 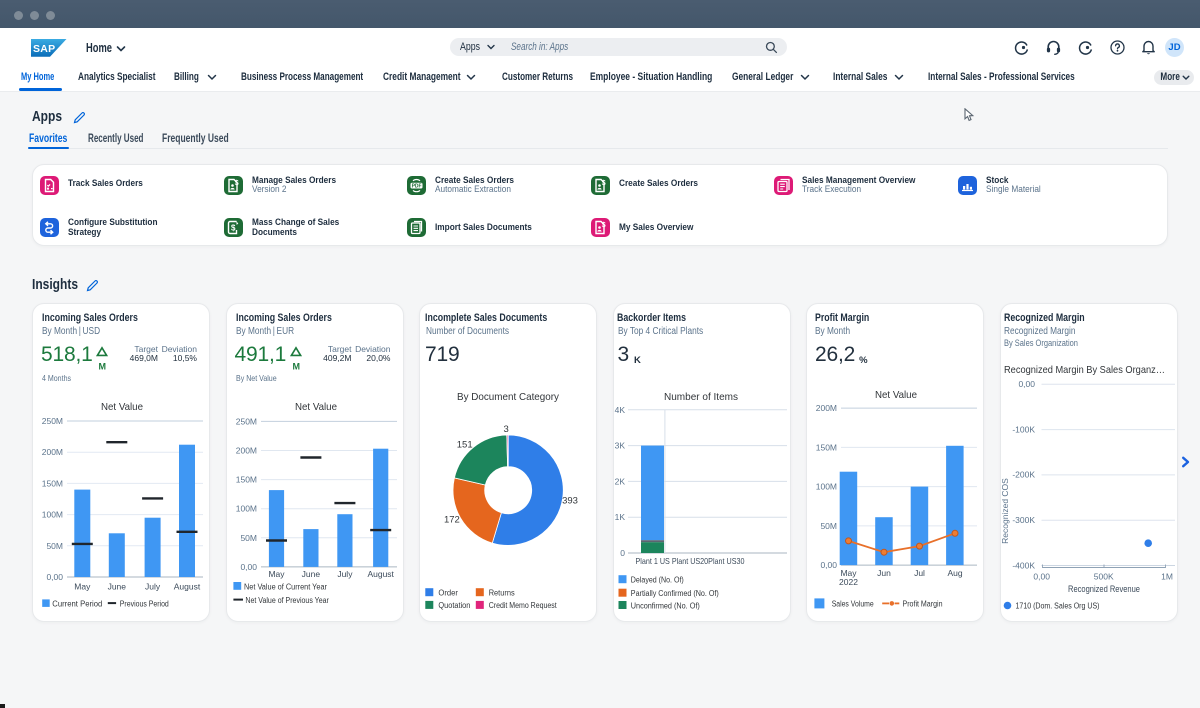 What do you see at coordinates (1023, 475) in the screenshot?
I see `svg-text: -200K` at bounding box center [1023, 475].